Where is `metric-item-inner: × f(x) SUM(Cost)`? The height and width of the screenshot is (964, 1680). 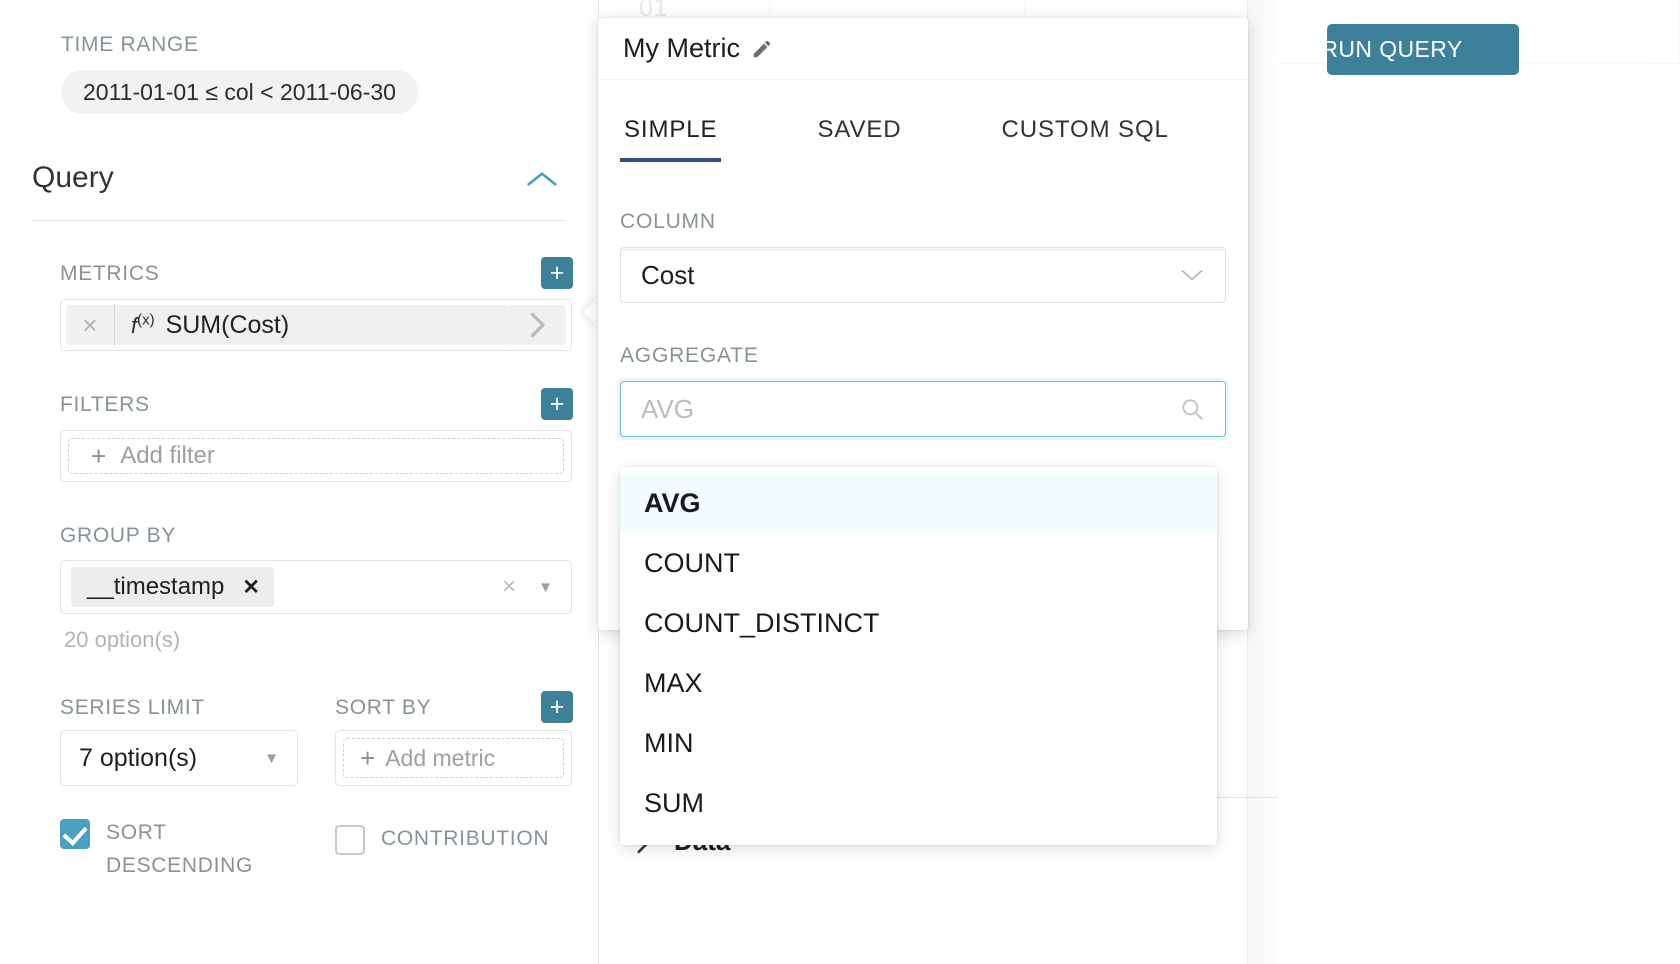
metric-item-inner: × f(x) SUM(Cost) is located at coordinates (287, 325).